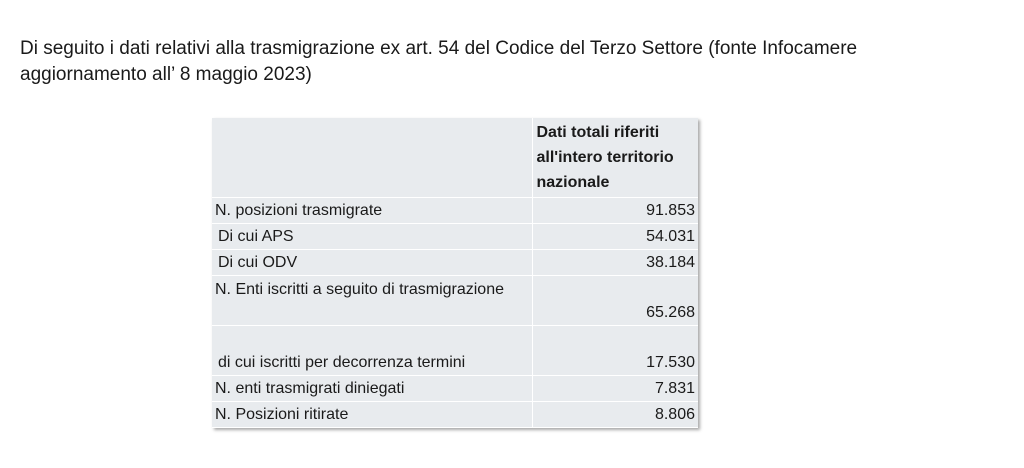 This screenshot has width=1024, height=468. Describe the element at coordinates (615, 350) in the screenshot. I see `row-value: 17.530` at that location.